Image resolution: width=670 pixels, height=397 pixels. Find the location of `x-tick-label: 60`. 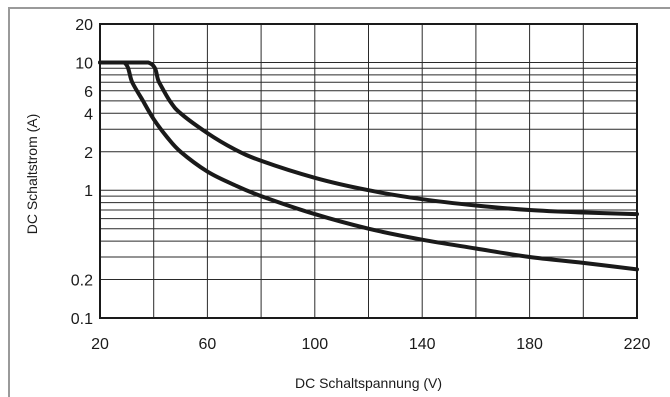

x-tick-label: 60 is located at coordinates (208, 344).